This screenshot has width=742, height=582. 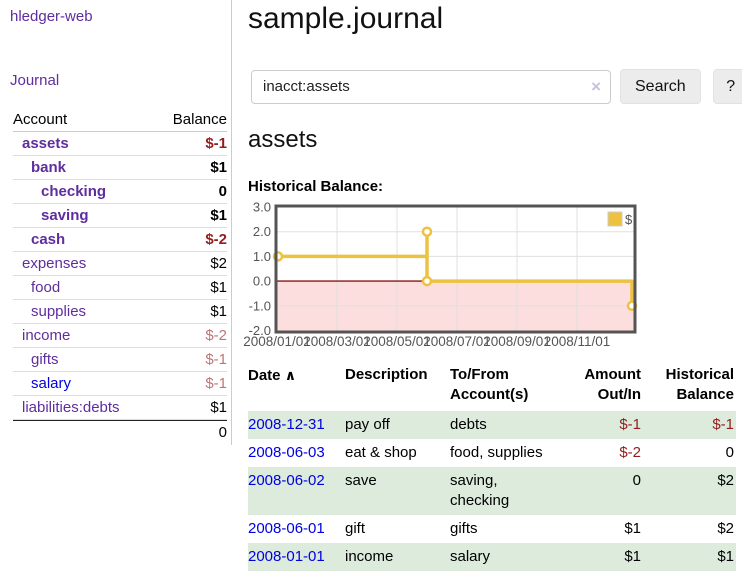 What do you see at coordinates (286, 452) in the screenshot?
I see `transaction-date-link: 2008-06-03` at bounding box center [286, 452].